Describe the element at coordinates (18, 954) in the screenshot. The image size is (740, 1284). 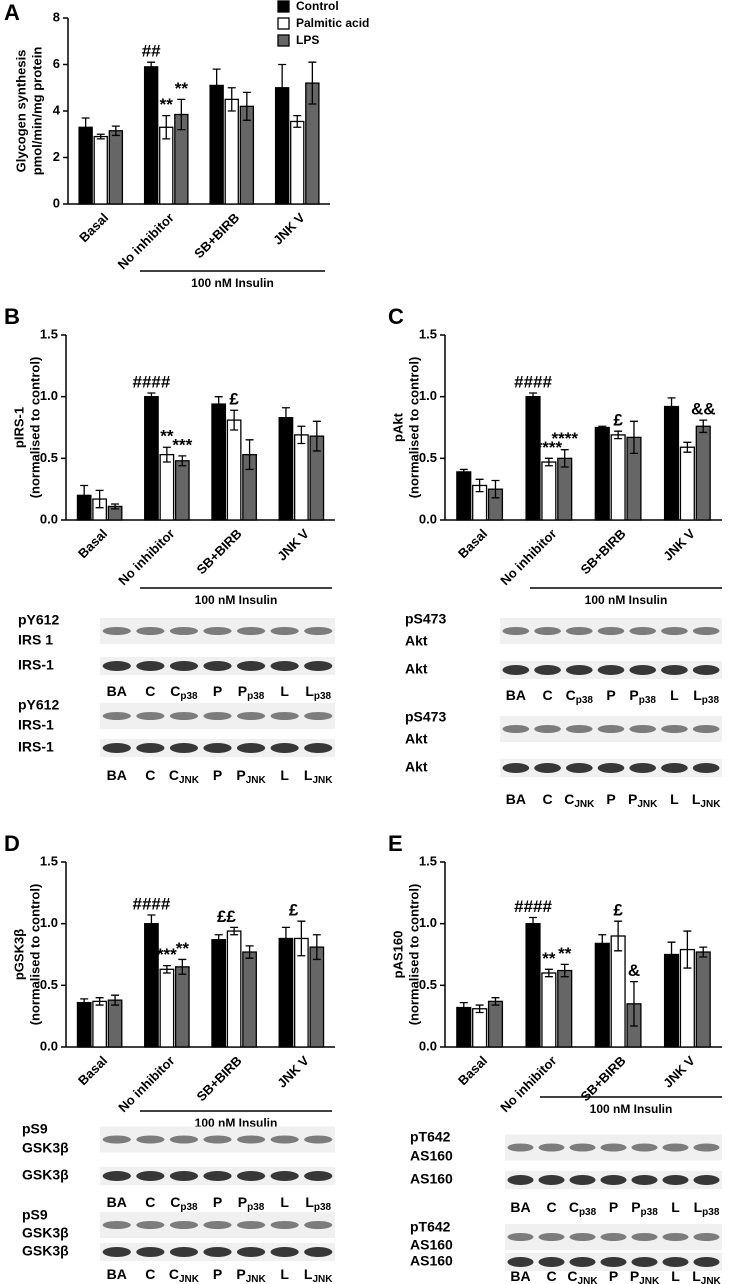
I see `y-axis-label: pGSK3β` at that location.